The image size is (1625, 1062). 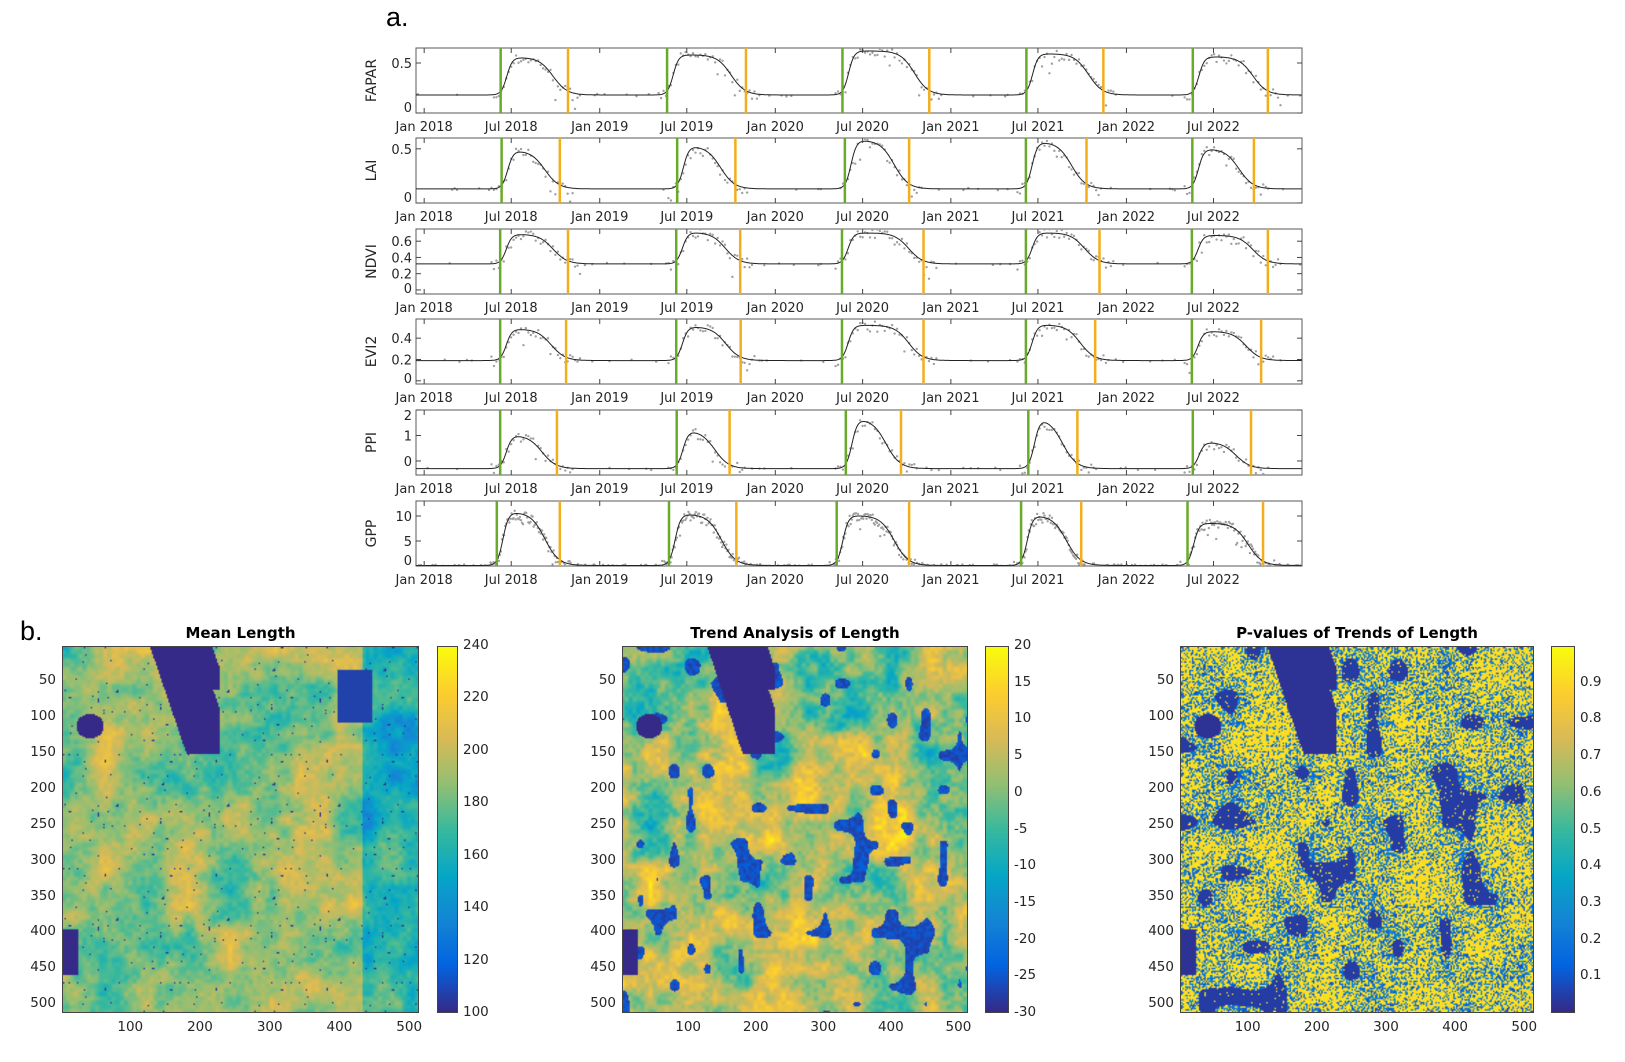 I want to click on y-axis-label: EVI2, so click(x=372, y=351).